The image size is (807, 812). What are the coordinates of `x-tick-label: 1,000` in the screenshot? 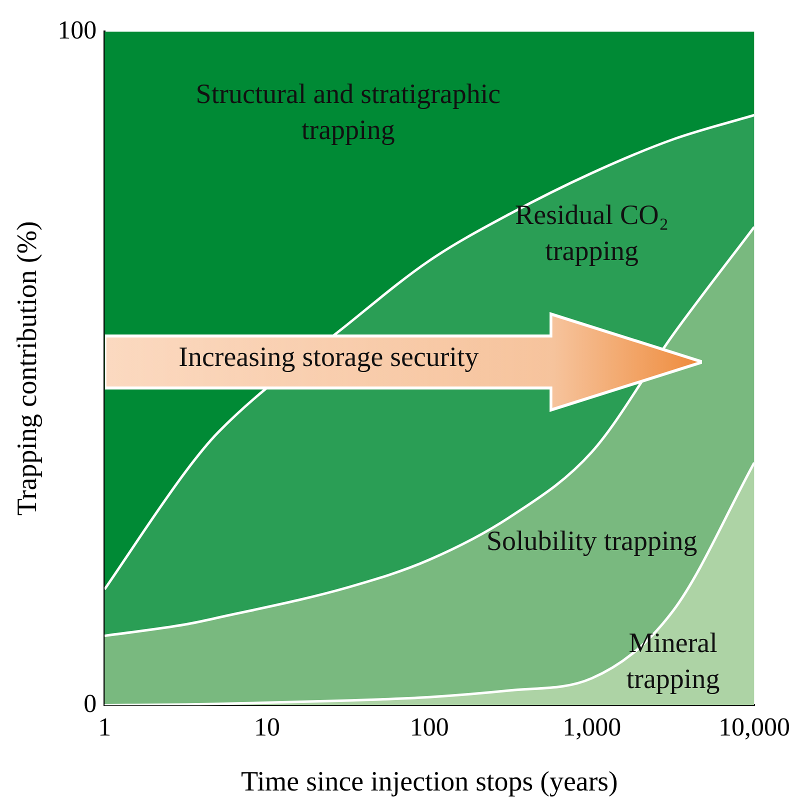 It's located at (592, 727).